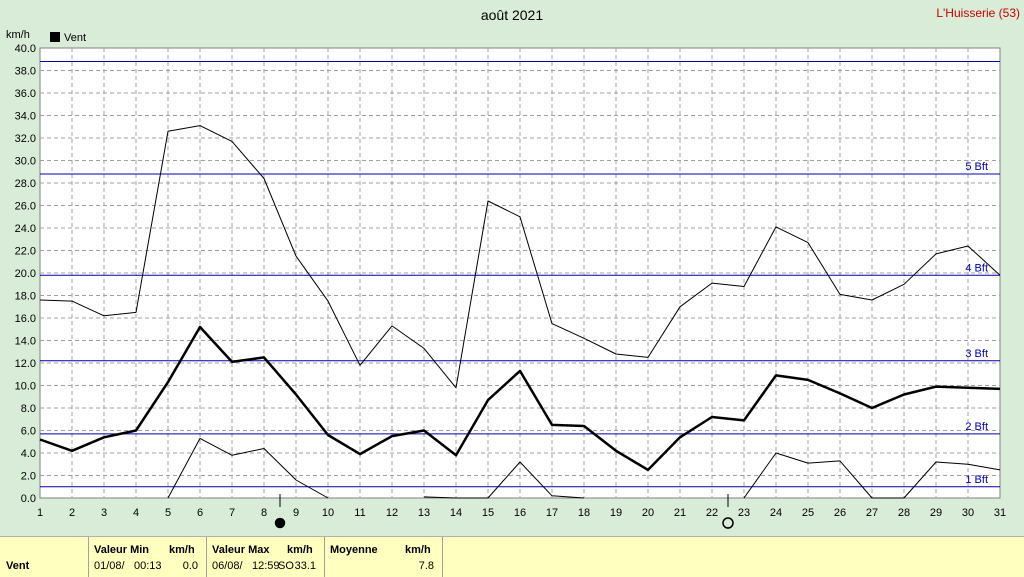 Image resolution: width=1024 pixels, height=577 pixels. Describe the element at coordinates (72, 513) in the screenshot. I see `x-tick-label: 2` at that location.